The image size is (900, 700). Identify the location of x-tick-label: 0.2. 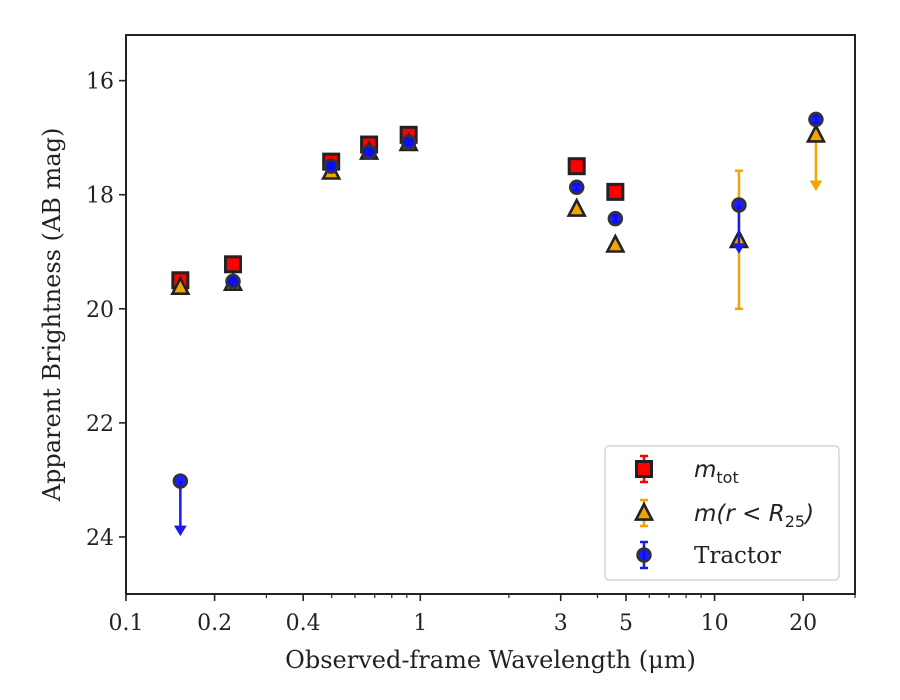
(214, 623).